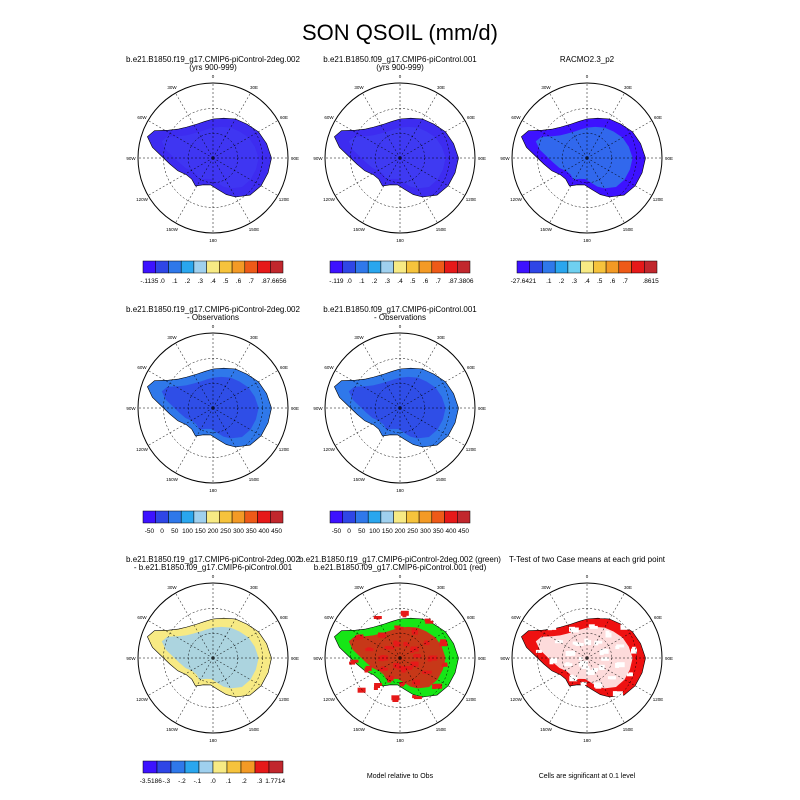 The height and width of the screenshot is (800, 800). Describe the element at coordinates (546, 587) in the screenshot. I see `longitude-label: 30W` at that location.